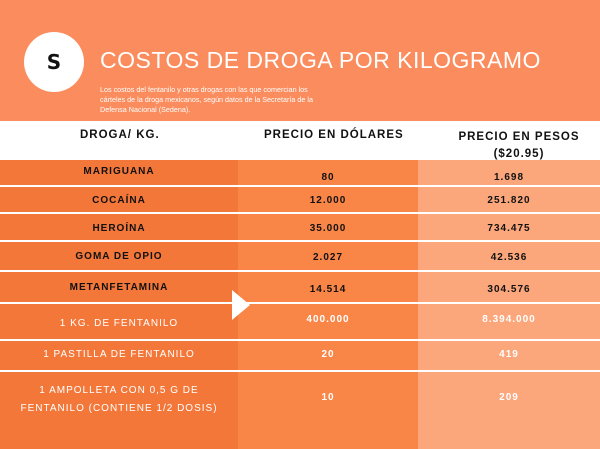 The image size is (600, 449). What do you see at coordinates (119, 228) in the screenshot?
I see `row-drug: HEROÍNA` at bounding box center [119, 228].